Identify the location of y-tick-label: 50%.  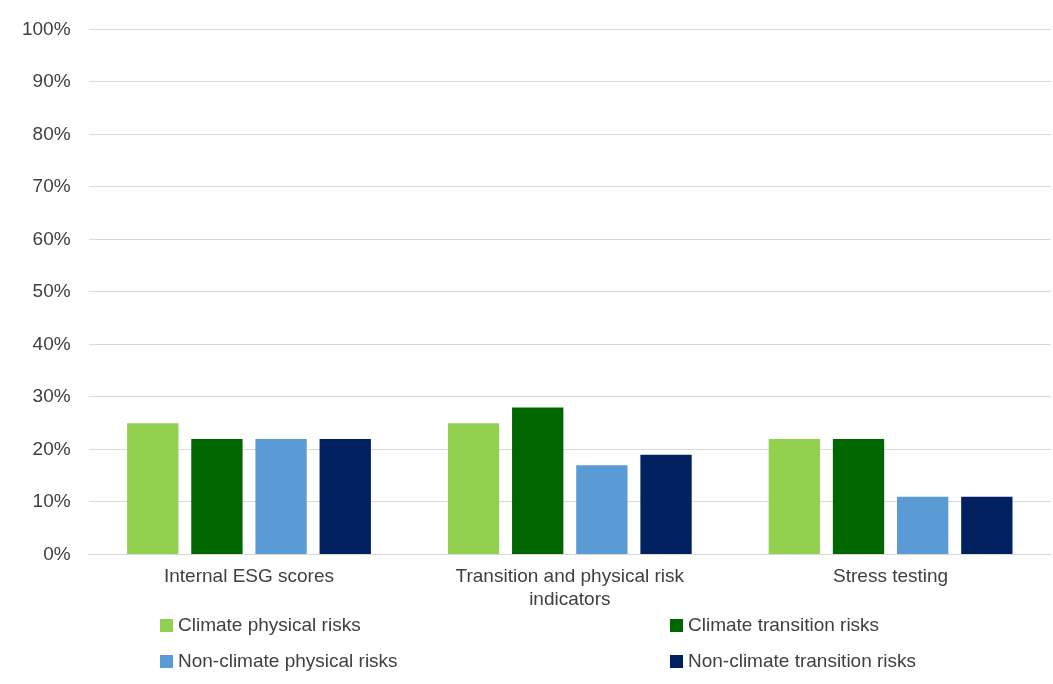
(51, 291).